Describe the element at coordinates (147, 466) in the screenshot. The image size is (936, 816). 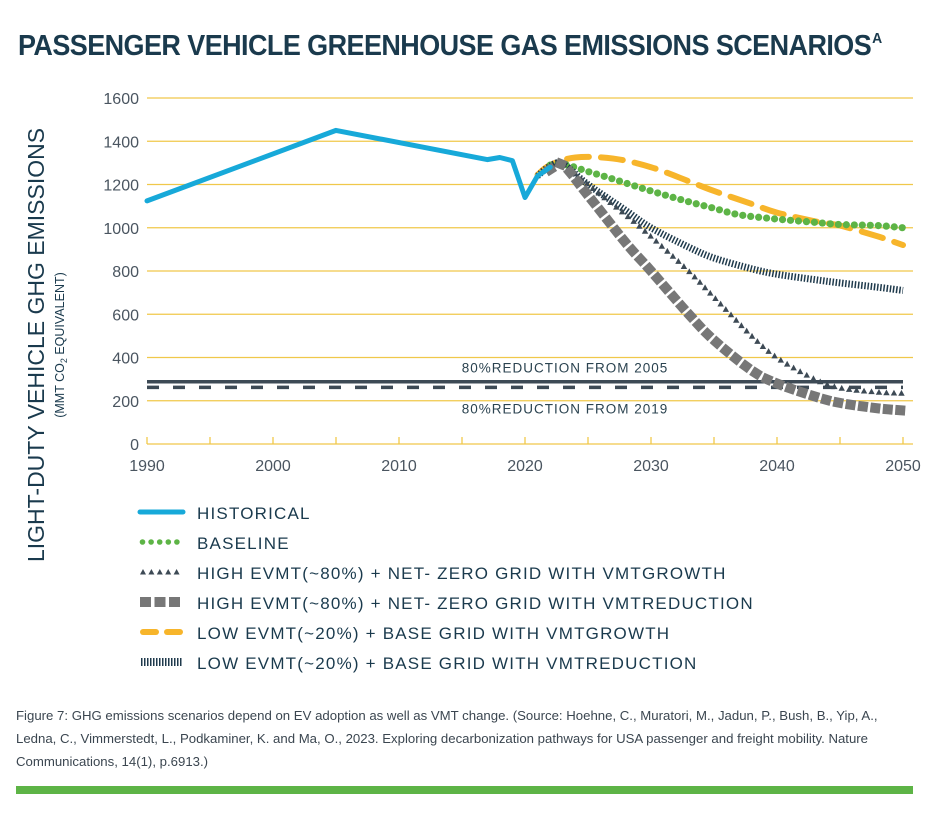
I see `x-tick-label: 1990` at that location.